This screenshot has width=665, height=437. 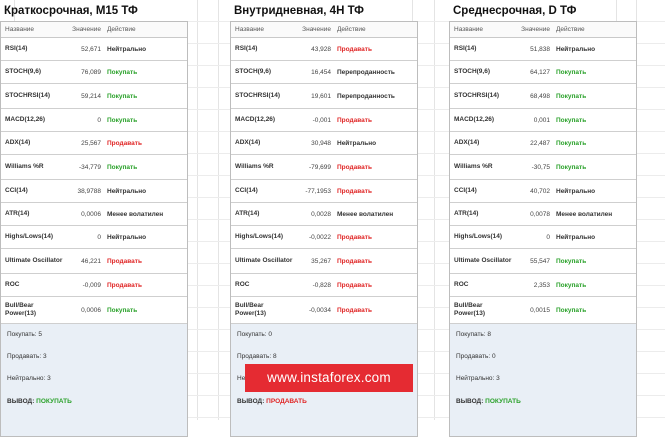 I want to click on indicator-action: Перепроданность, so click(x=366, y=72).